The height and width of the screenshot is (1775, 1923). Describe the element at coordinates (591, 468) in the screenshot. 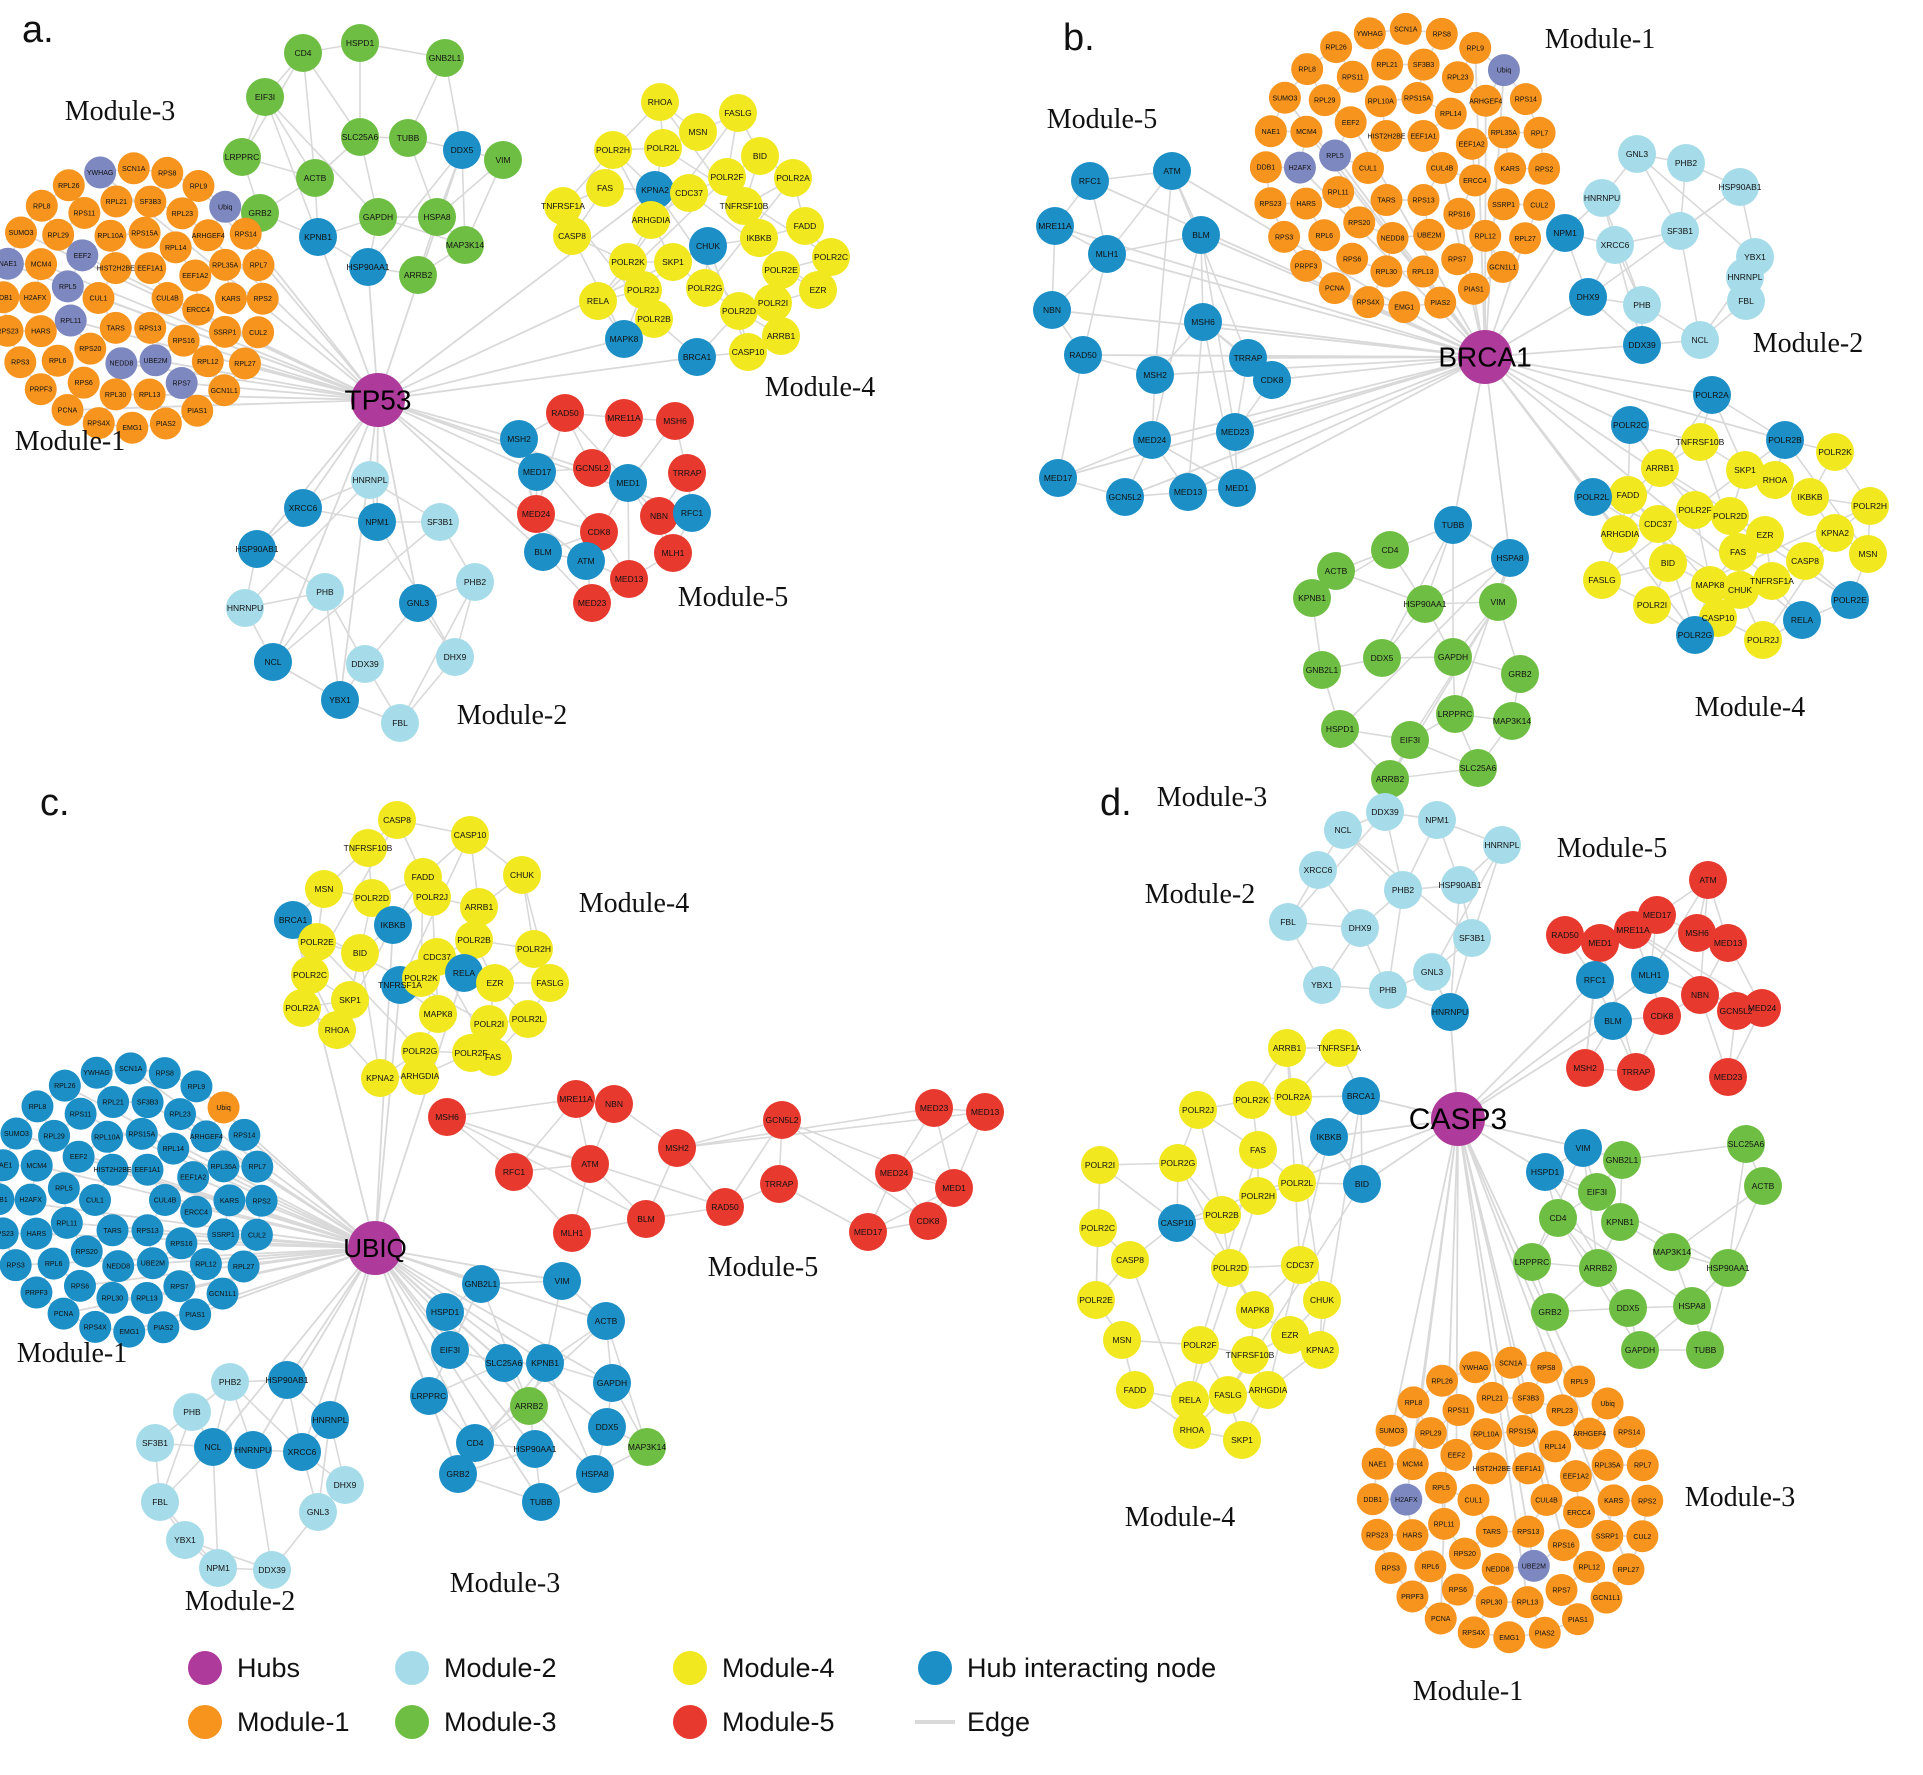

I see `gene-label: GCN5L2` at that location.